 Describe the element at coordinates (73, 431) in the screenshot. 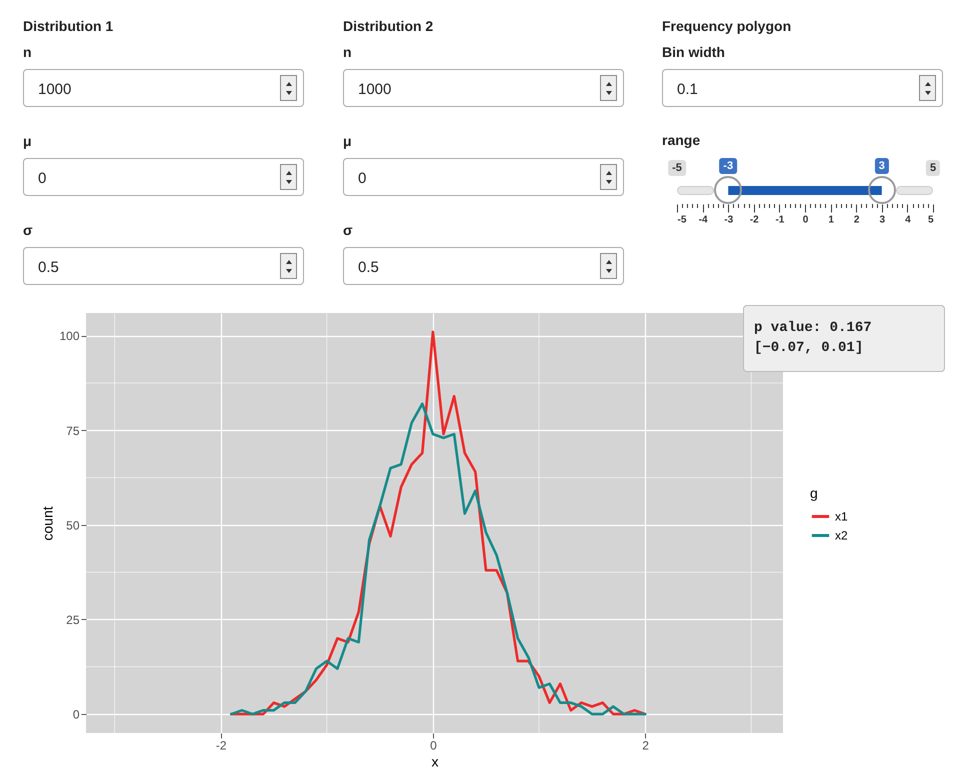

I see `y-tick-label: 75` at that location.